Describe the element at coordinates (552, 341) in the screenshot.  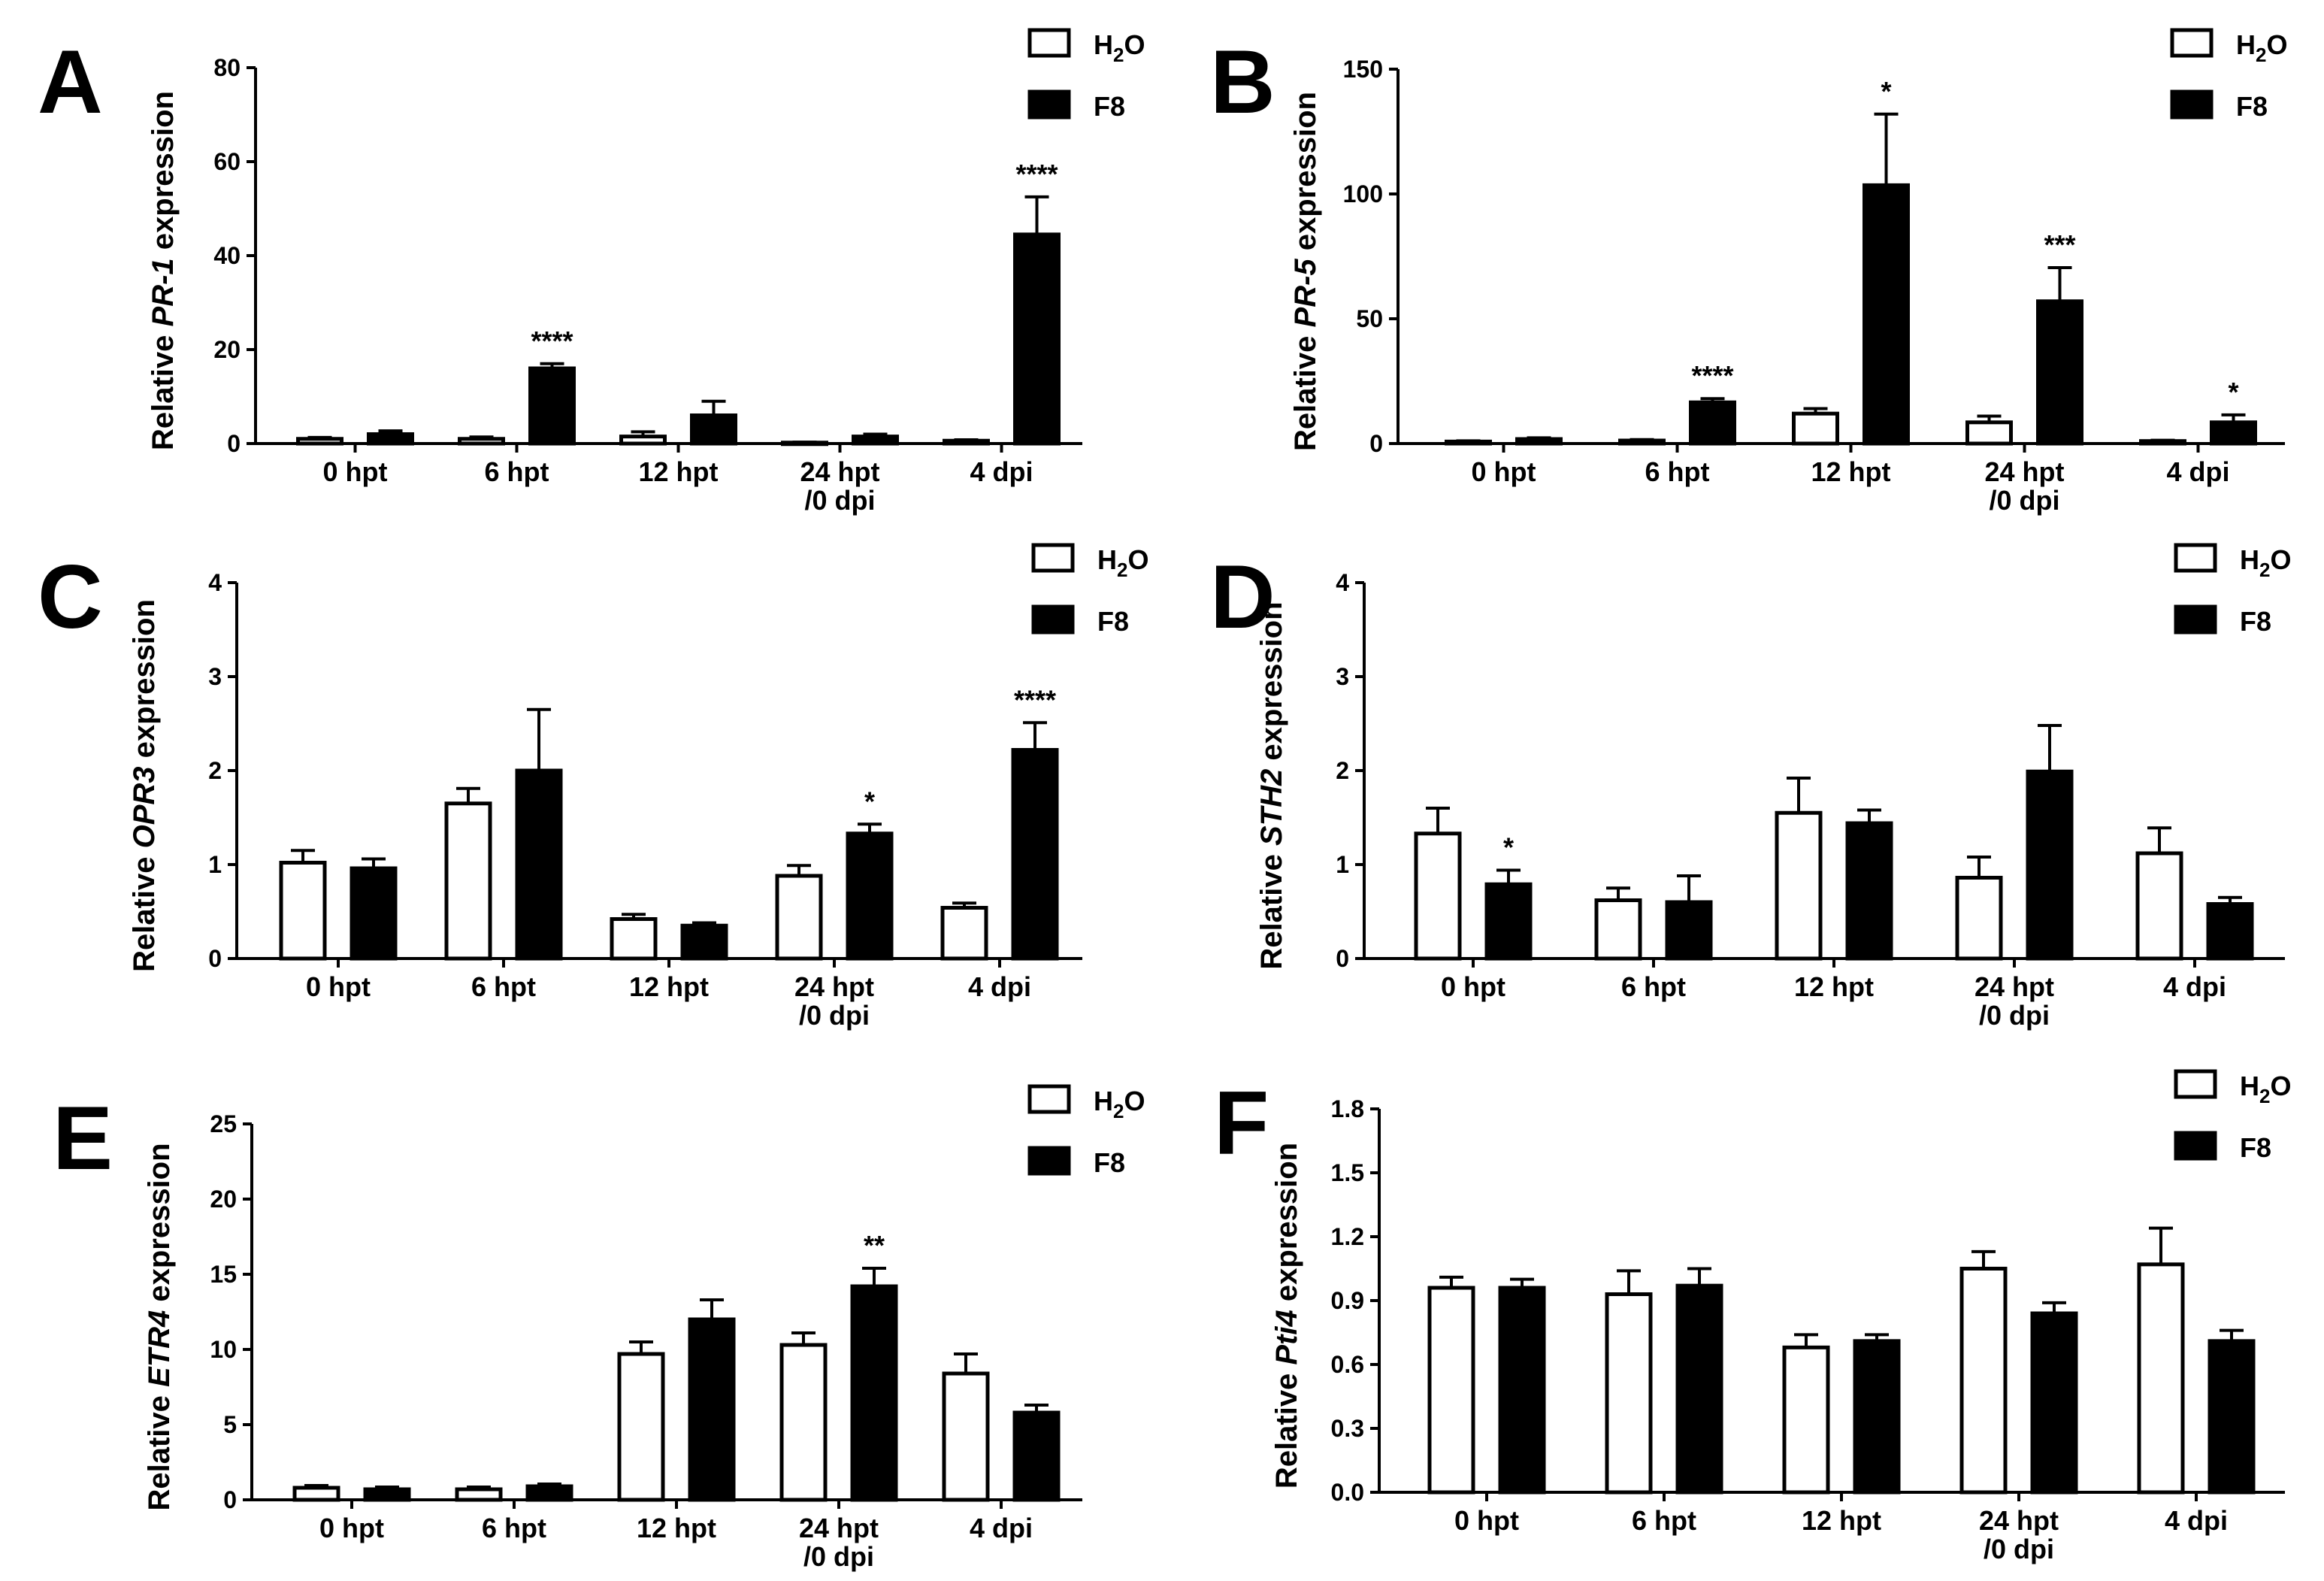
I see `significance-label-a: ****` at that location.